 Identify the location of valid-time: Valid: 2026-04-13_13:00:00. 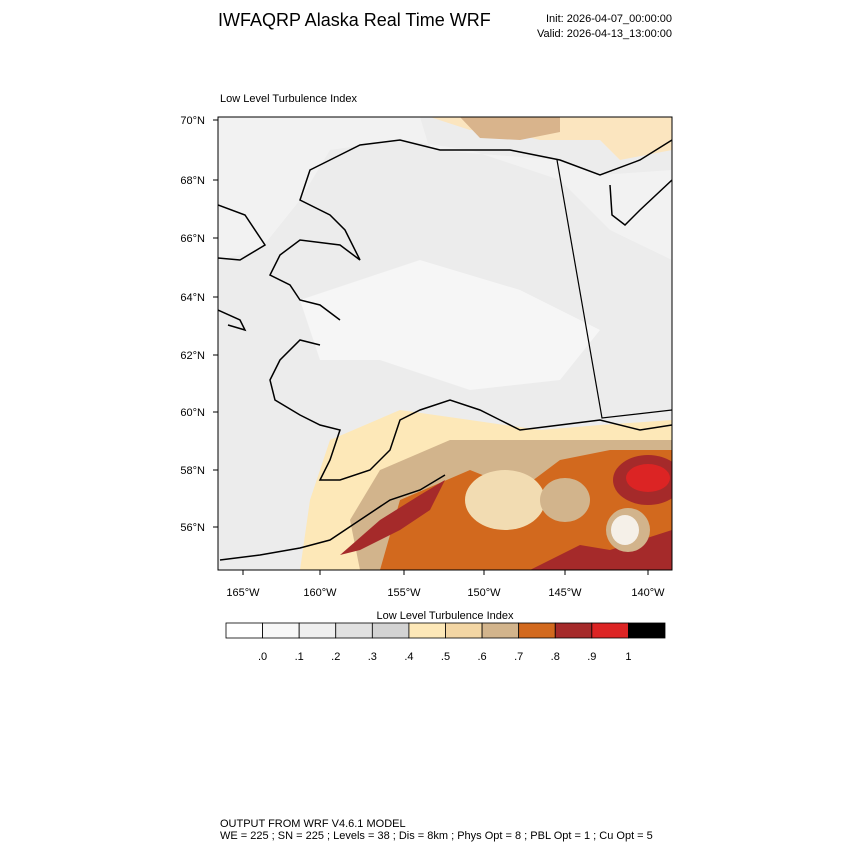
(604, 34).